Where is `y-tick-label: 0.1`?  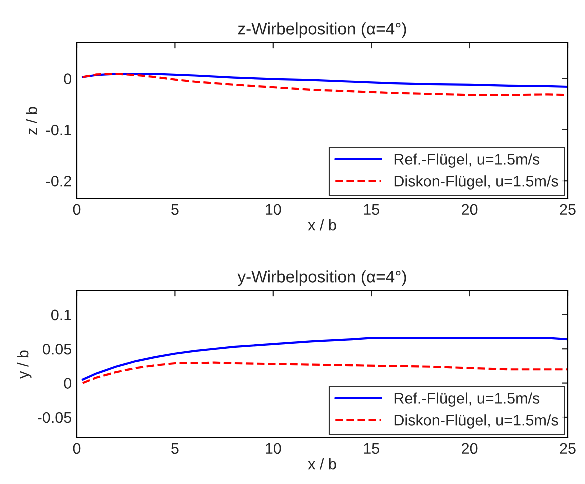
y-tick-label: 0.1 is located at coordinates (62, 315).